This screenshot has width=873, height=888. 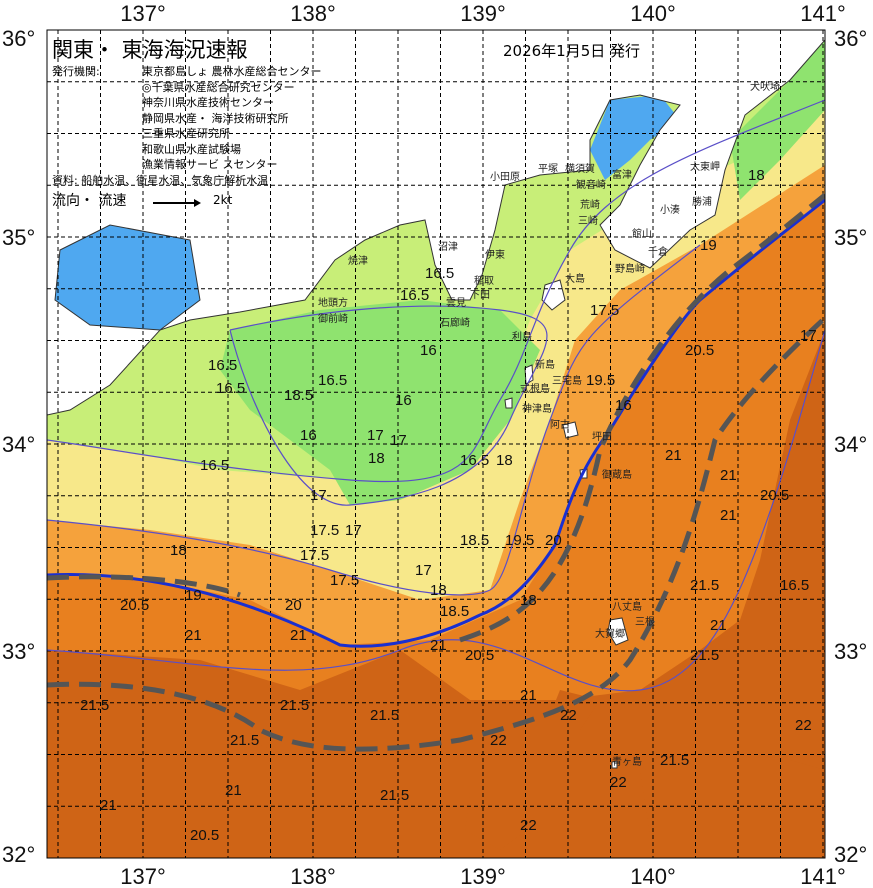 What do you see at coordinates (484, 281) in the screenshot?
I see `place-label: 稲取` at bounding box center [484, 281].